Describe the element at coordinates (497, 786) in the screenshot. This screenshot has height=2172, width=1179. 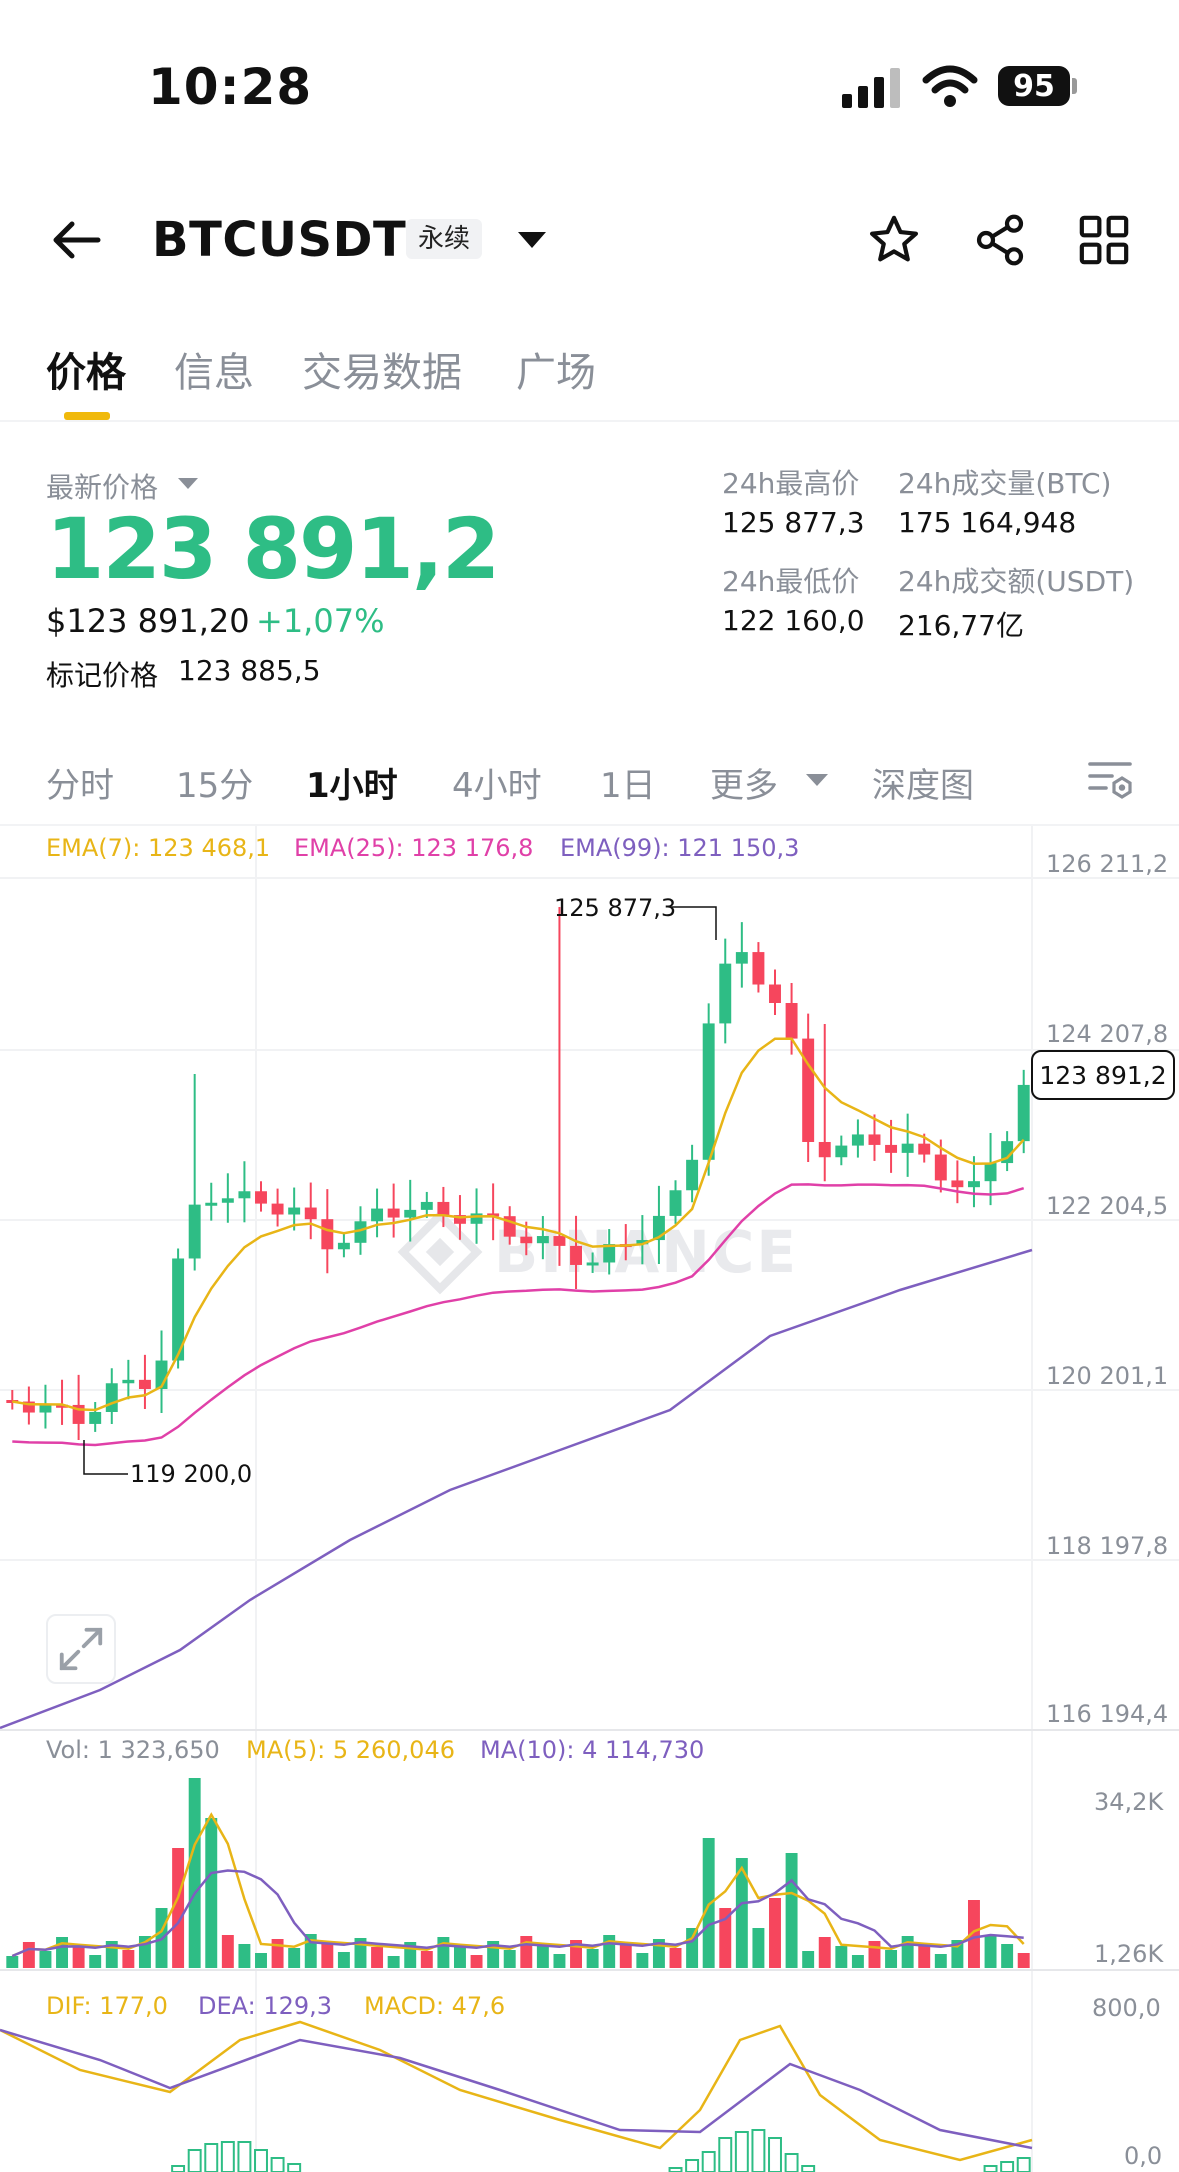
I see `interval-4h: 4小时` at that location.